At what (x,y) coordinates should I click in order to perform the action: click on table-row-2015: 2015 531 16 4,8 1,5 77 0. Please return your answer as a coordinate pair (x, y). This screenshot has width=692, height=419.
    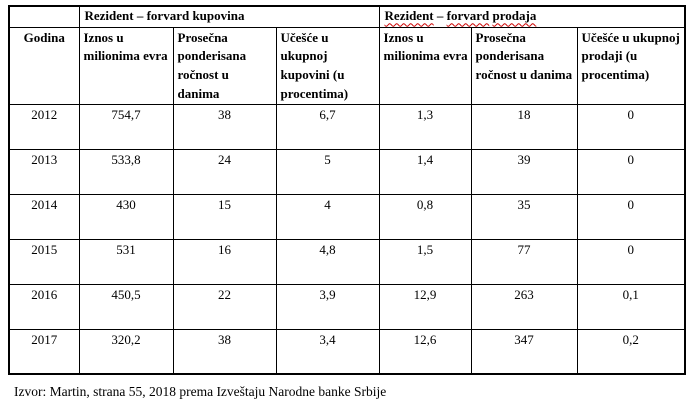
    Looking at the image, I should click on (347, 261).